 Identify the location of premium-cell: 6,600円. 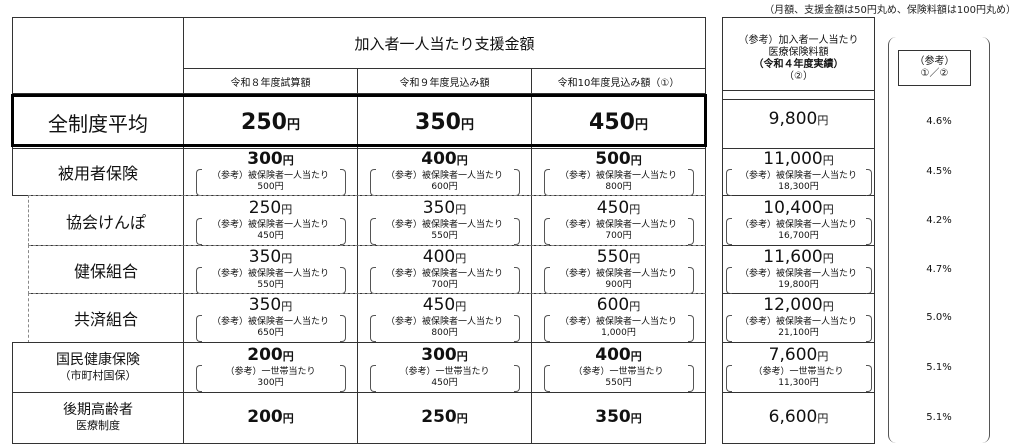
(798, 418).